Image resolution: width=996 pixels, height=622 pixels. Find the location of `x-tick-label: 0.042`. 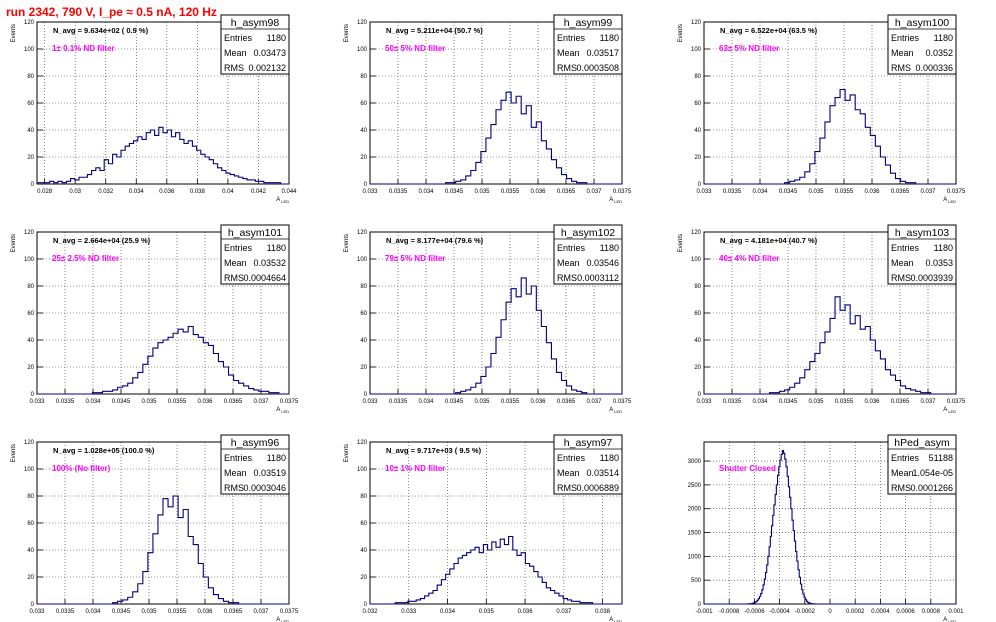

x-tick-label: 0.042 is located at coordinates (259, 192).